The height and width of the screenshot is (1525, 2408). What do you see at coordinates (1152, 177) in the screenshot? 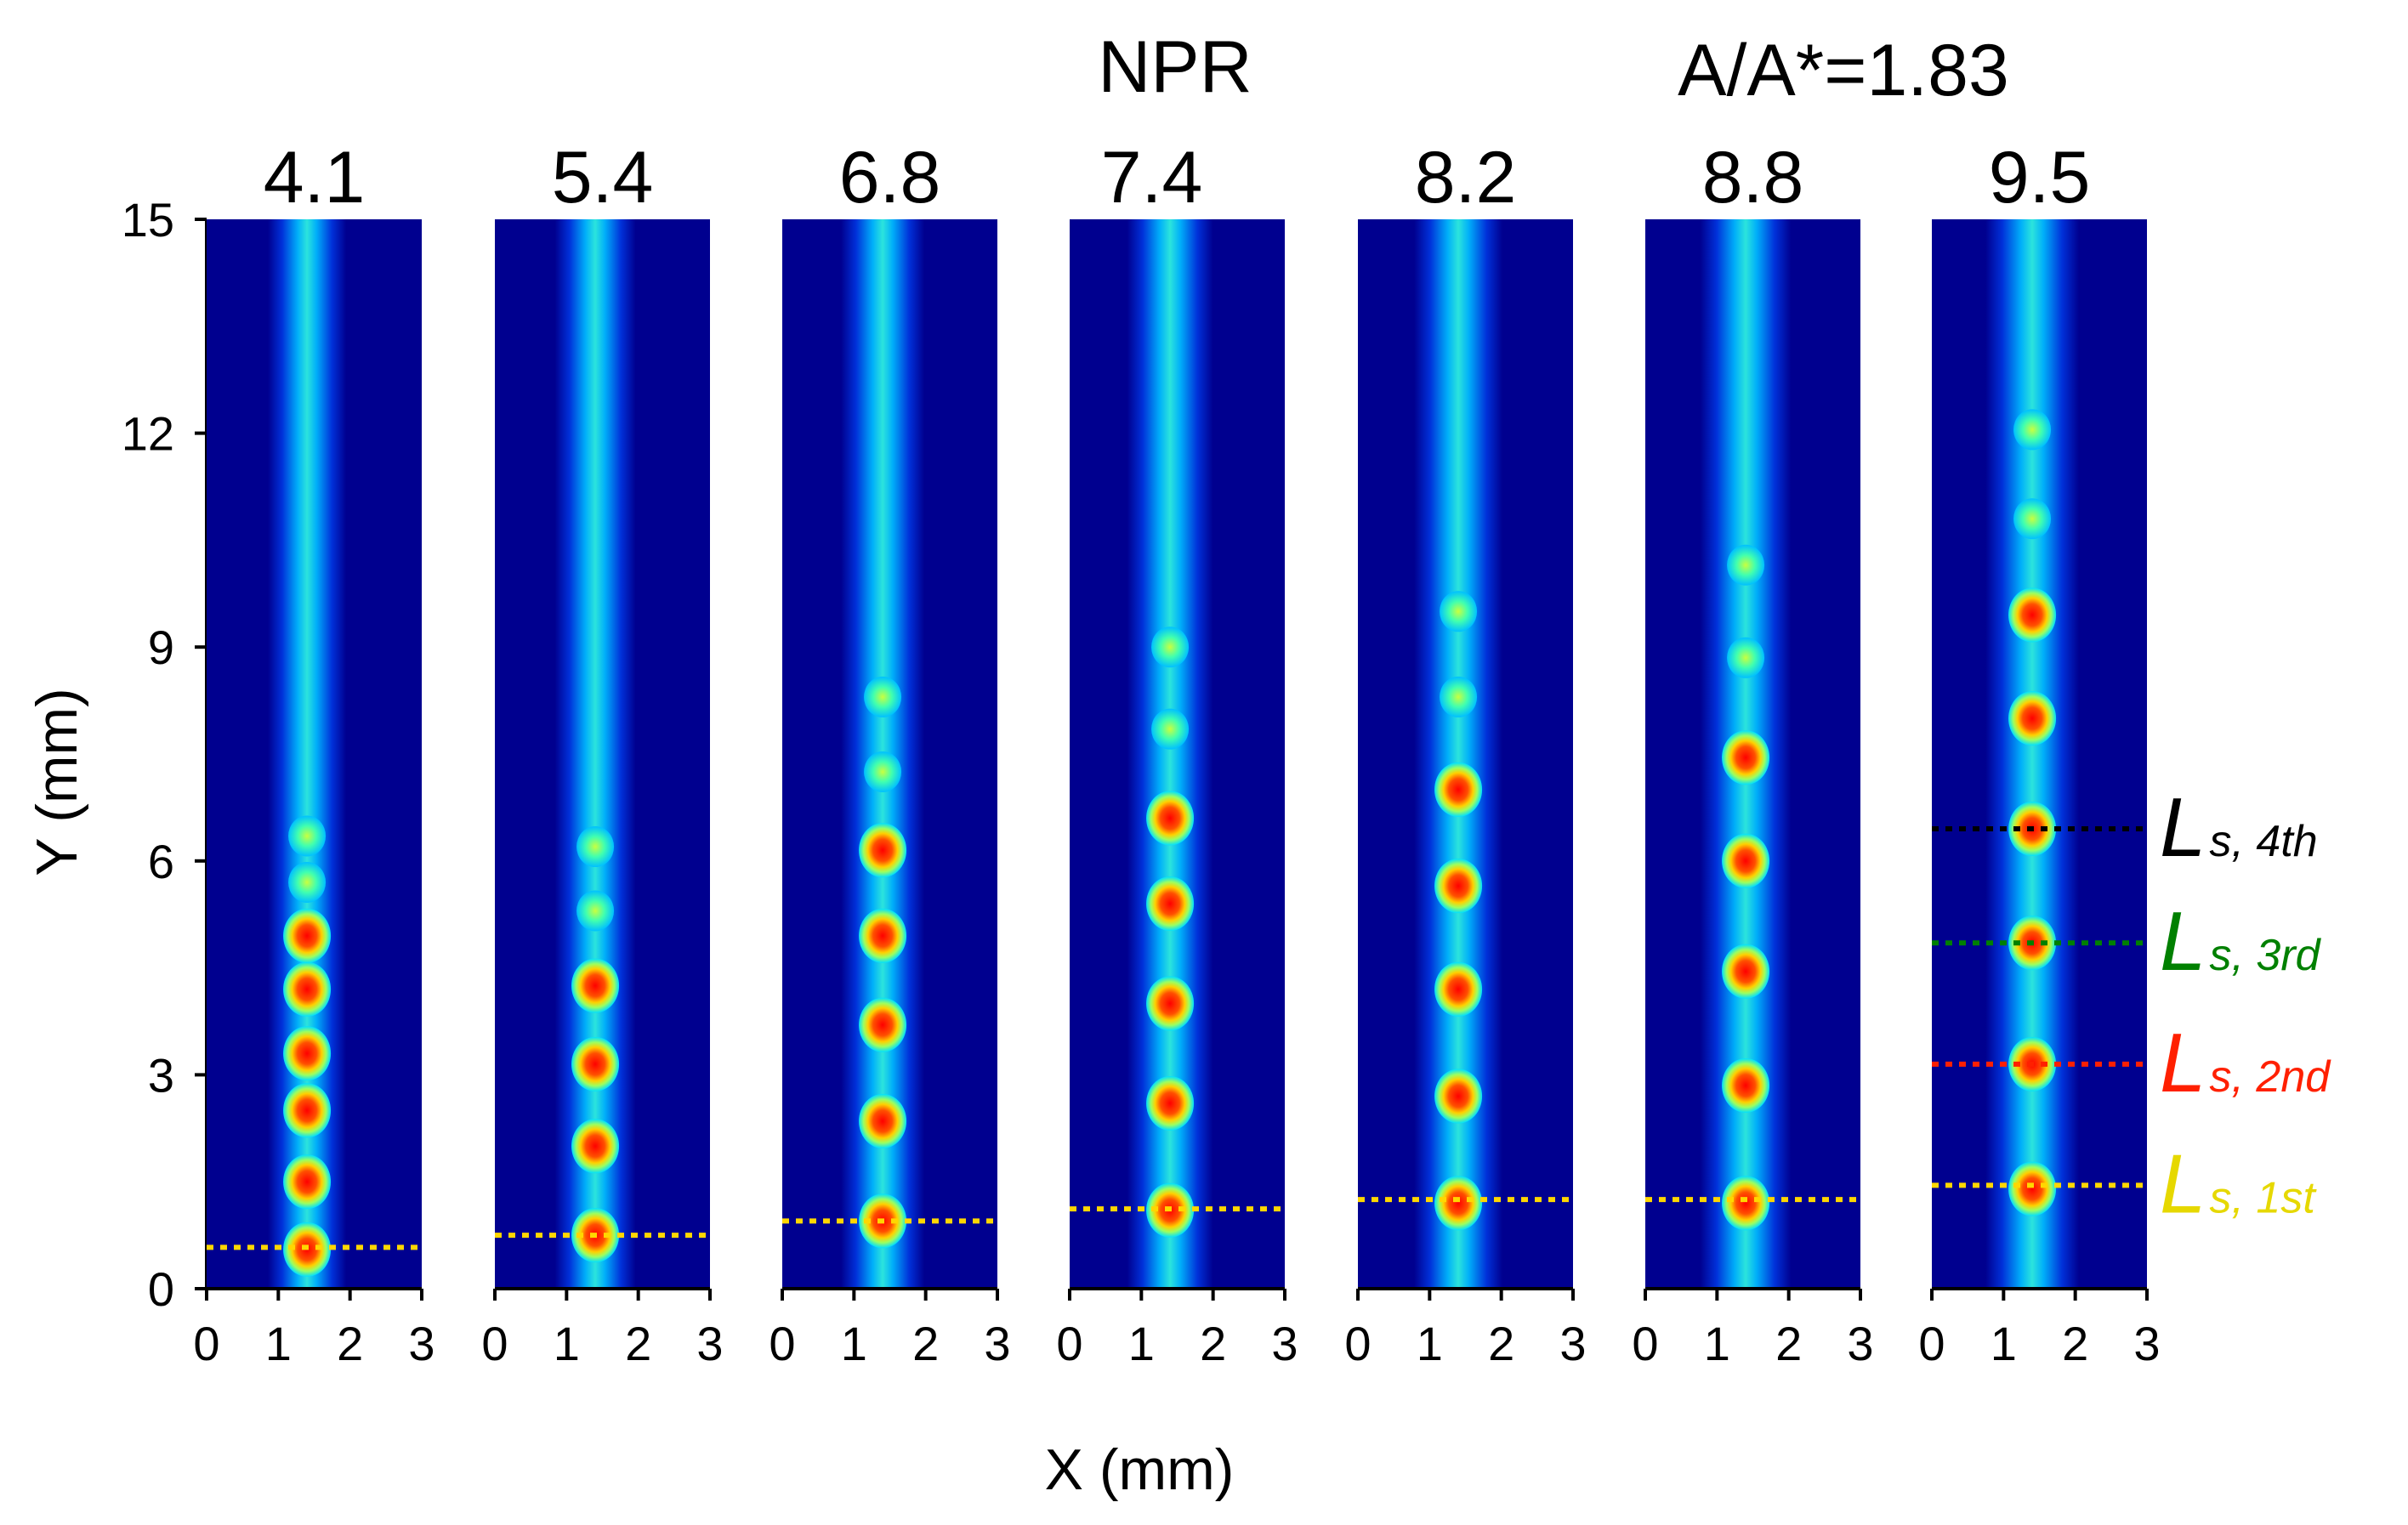
I see `npr-value-label: 7.4` at bounding box center [1152, 177].